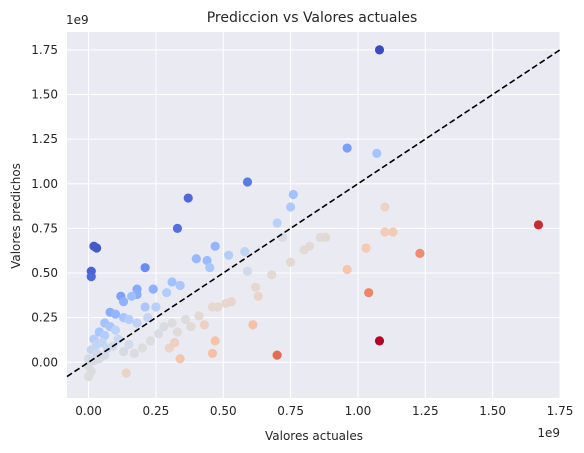 This screenshot has width=584, height=453. Describe the element at coordinates (290, 411) in the screenshot. I see `x-tick-label: 0.75` at that location.